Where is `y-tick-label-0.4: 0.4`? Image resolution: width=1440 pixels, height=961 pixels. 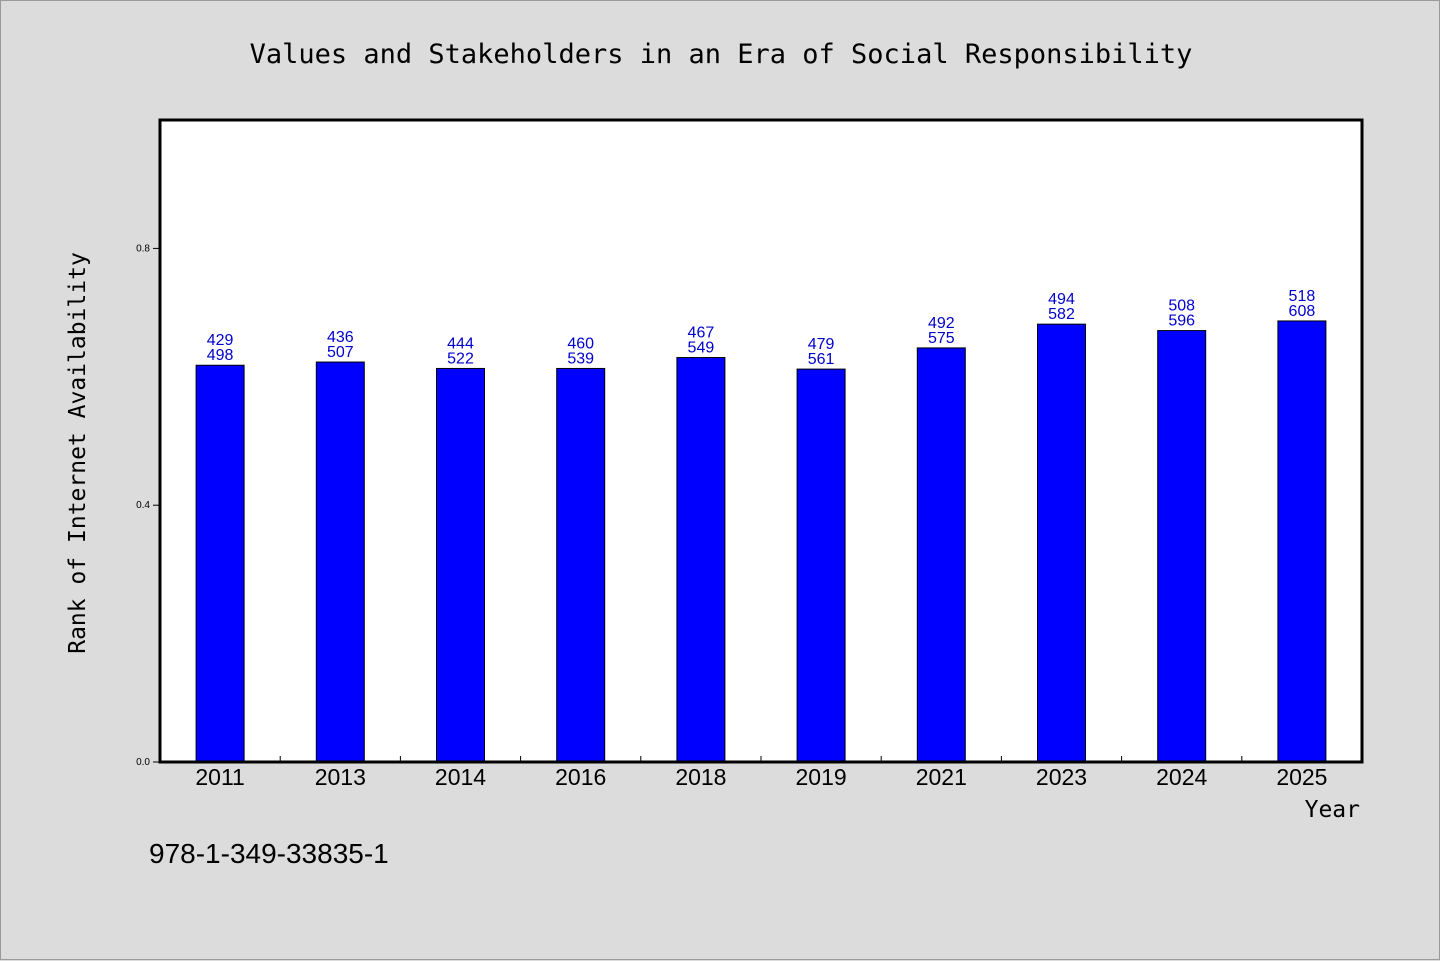 y-tick-label-0.4: 0.4 is located at coordinates (143, 505).